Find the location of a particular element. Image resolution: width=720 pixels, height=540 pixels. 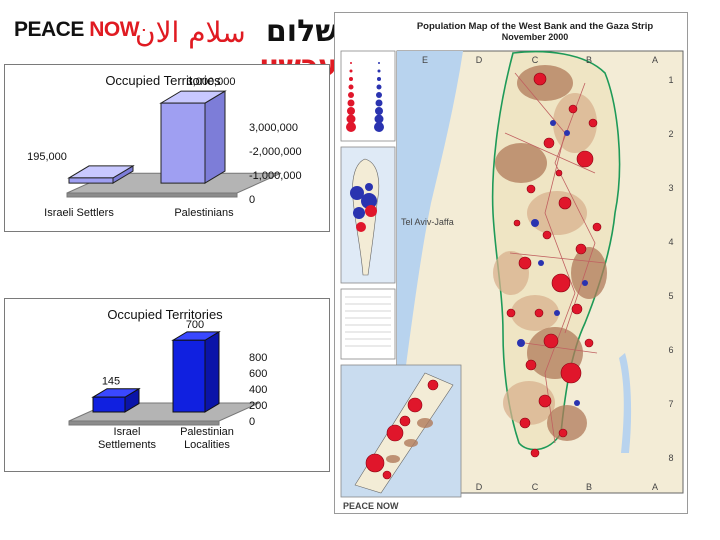

axis-tick-label: 400 is located at coordinates (258, 390).